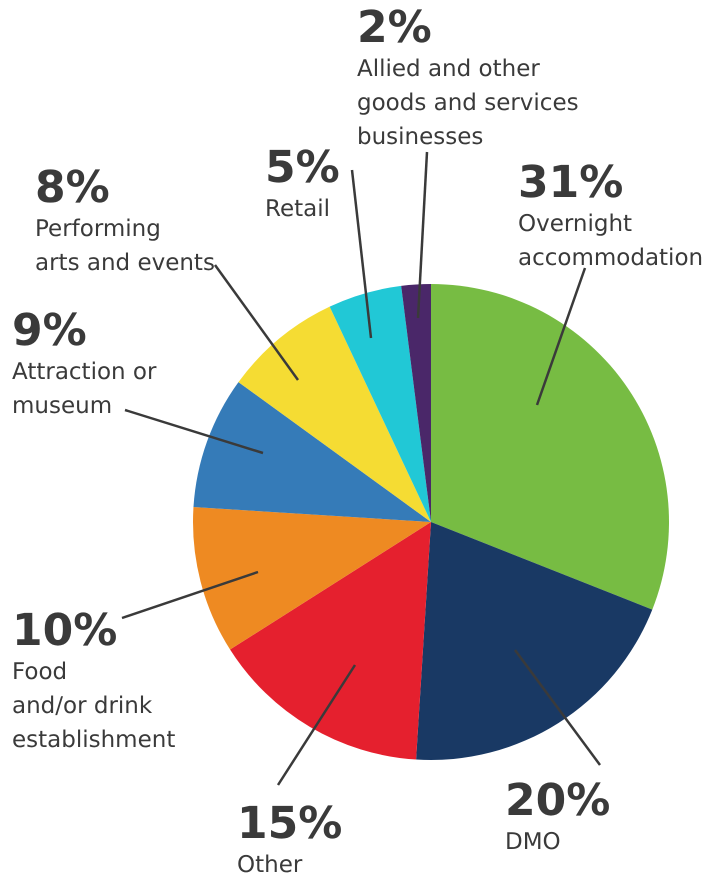 This screenshot has width=704, height=878. I want to click on slice-label: Attraction or museum, so click(84, 389).